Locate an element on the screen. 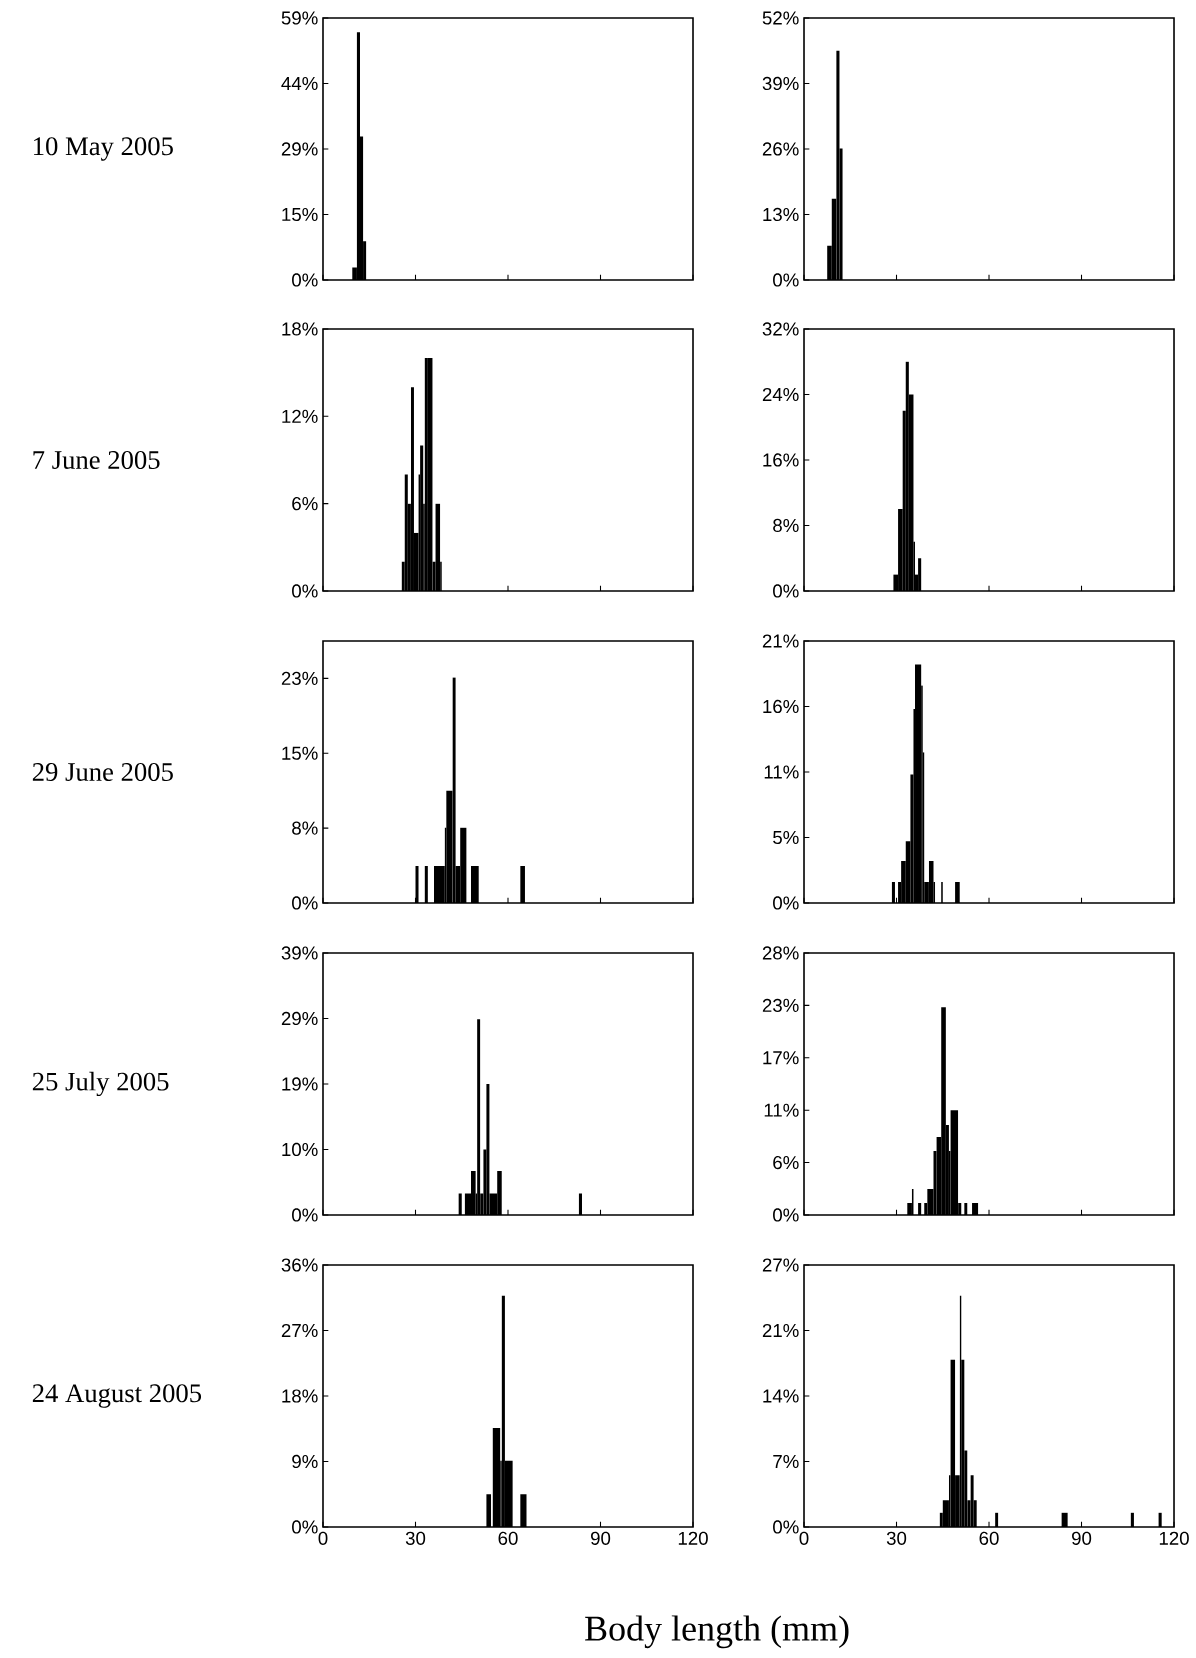  y-tick-label: 7% is located at coordinates (786, 1461).